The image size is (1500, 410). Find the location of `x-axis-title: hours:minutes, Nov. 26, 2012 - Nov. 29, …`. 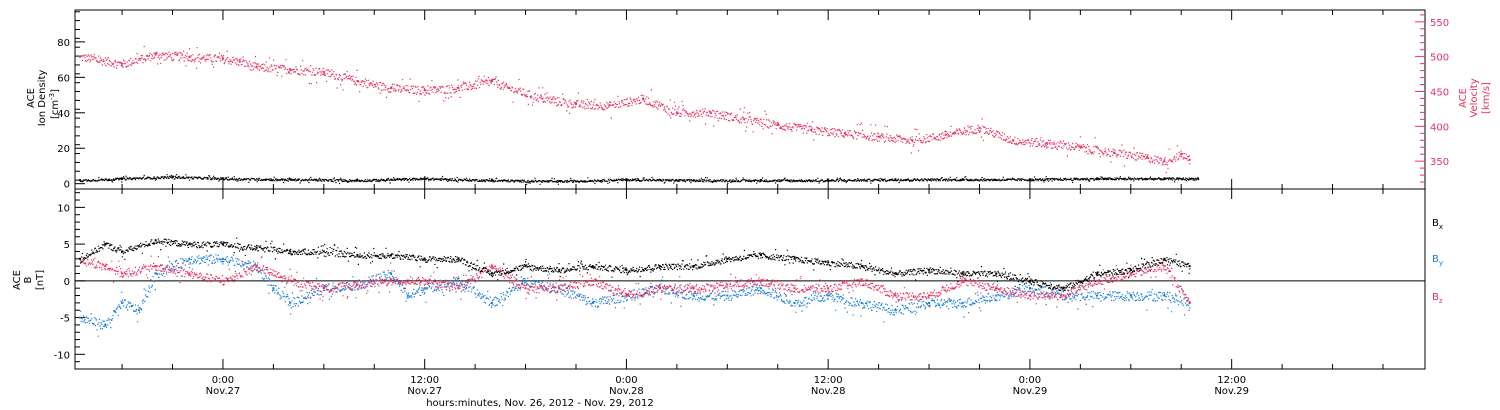

x-axis-title: hours:minutes, Nov. 26, 2012 - Nov. 29, … is located at coordinates (540, 403).